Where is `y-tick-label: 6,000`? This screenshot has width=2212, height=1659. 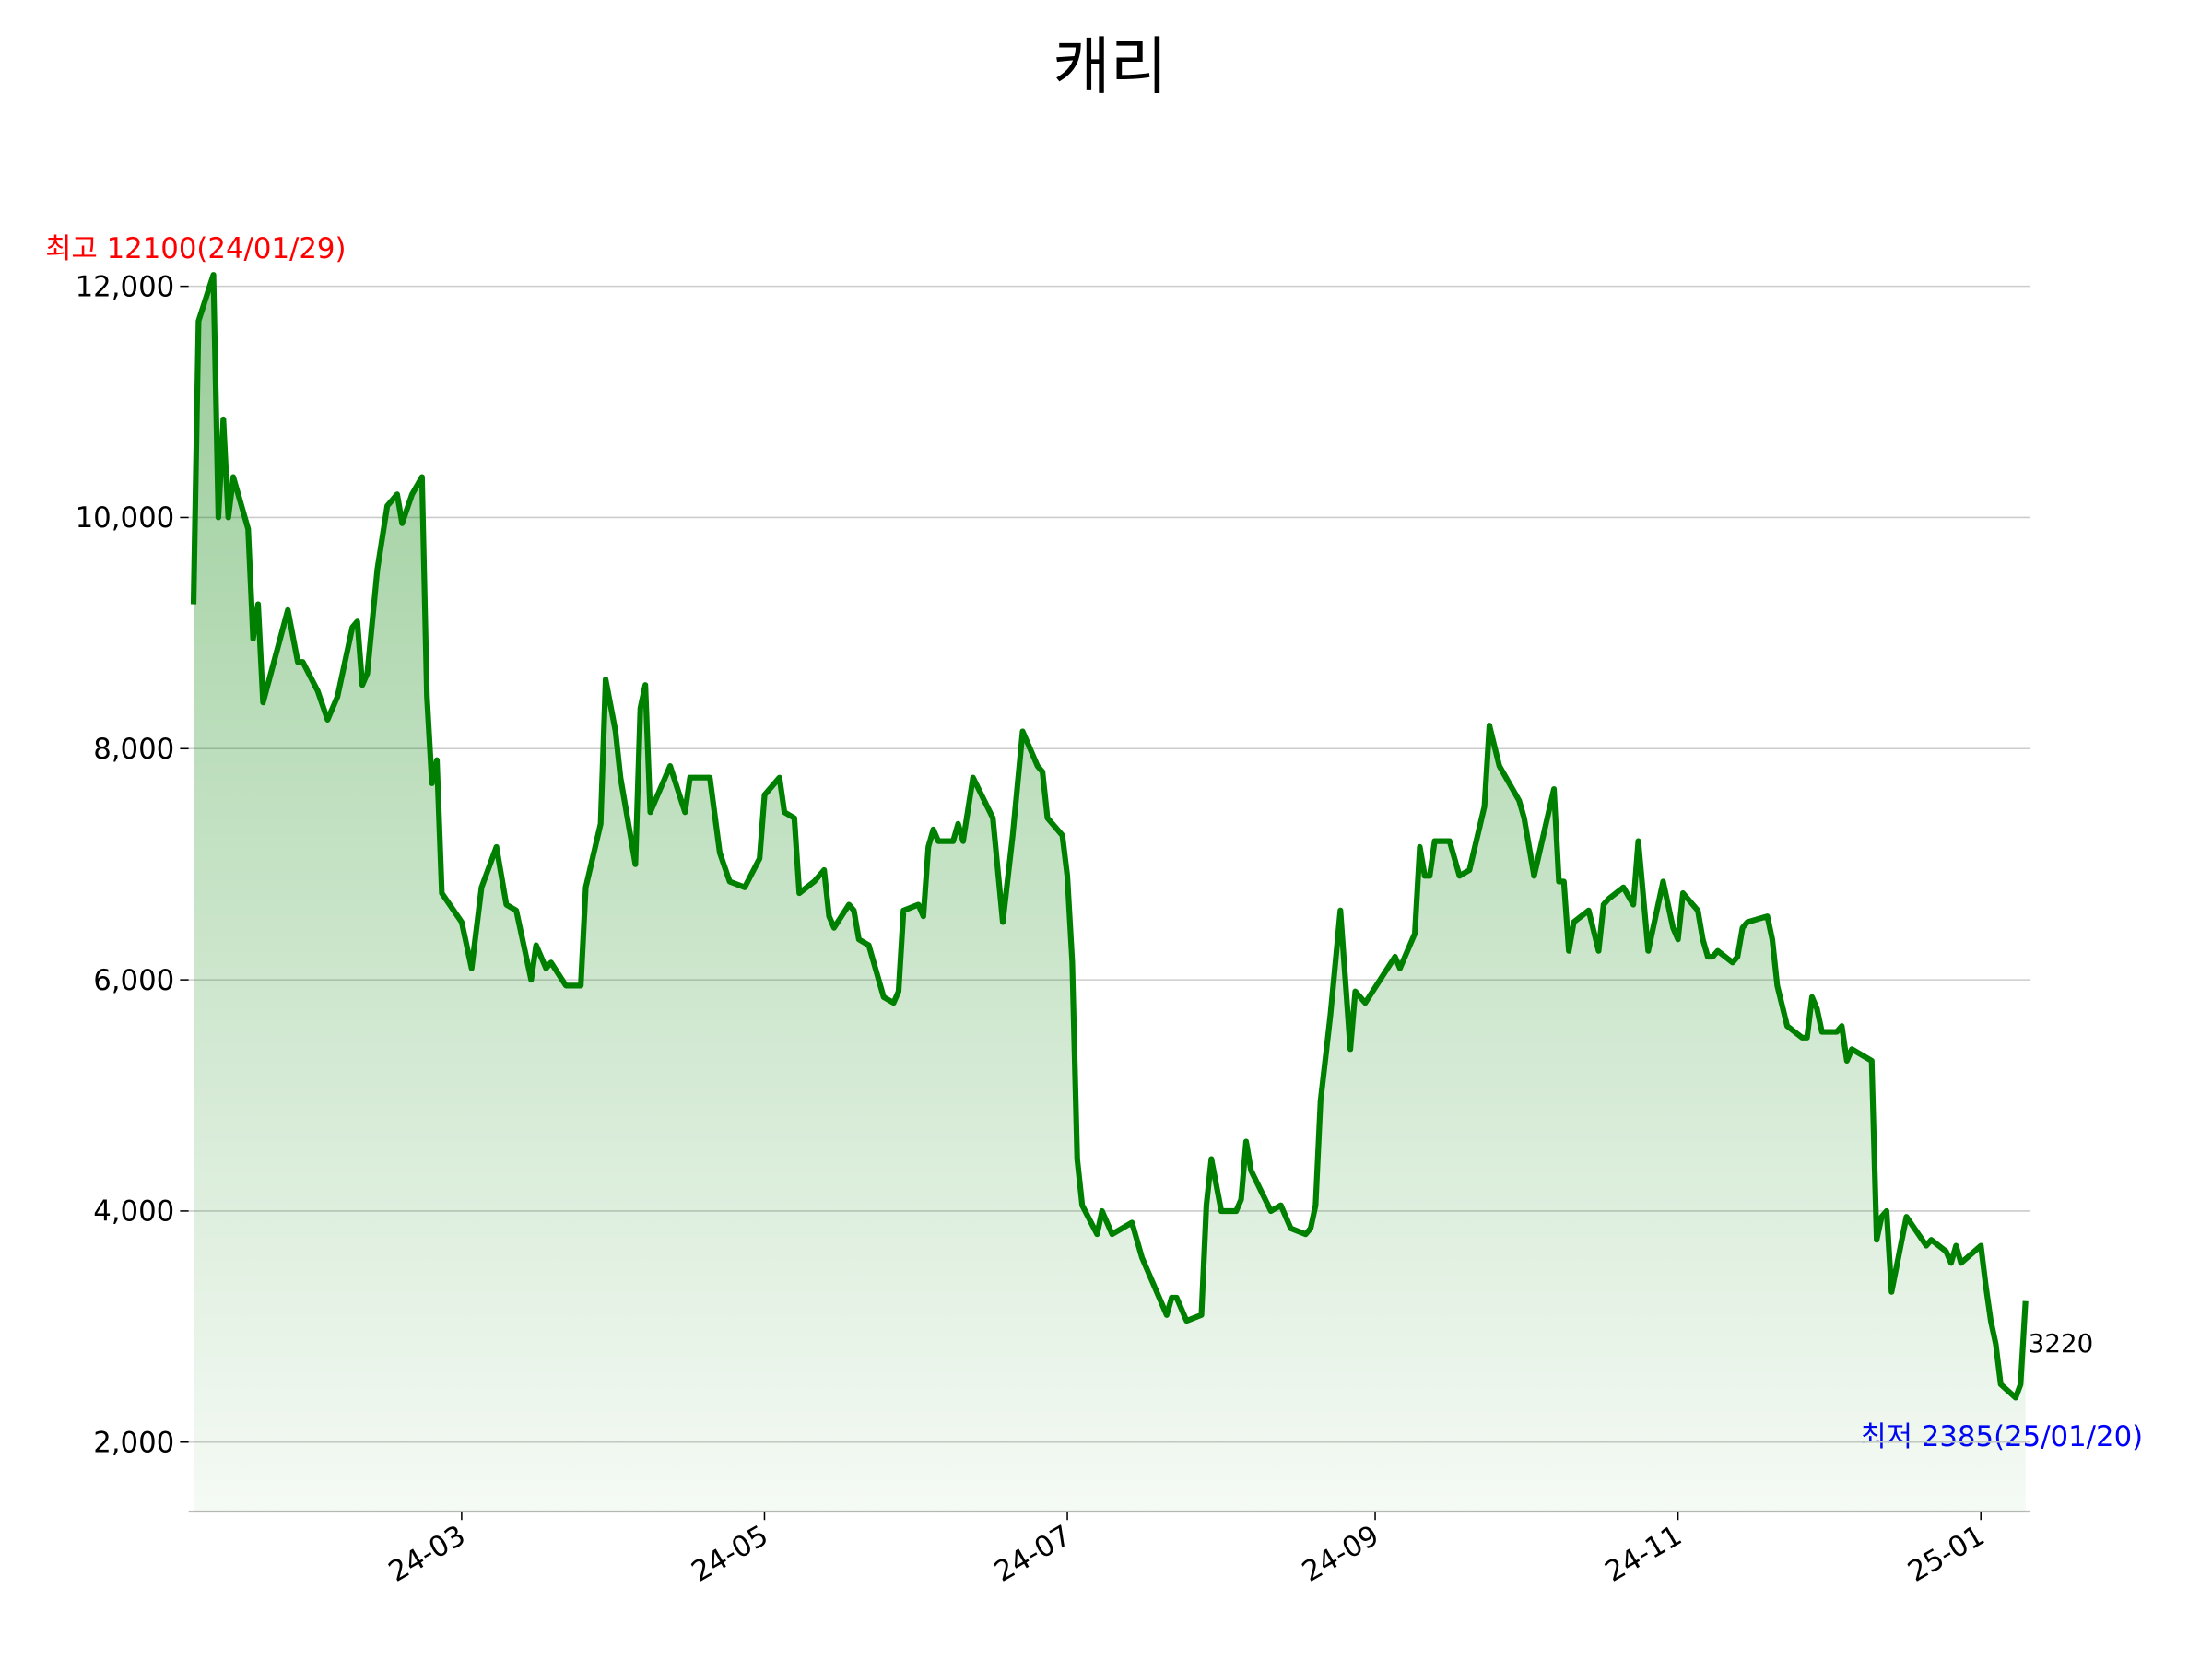
y-tick-label: 6,000 is located at coordinates (133, 980).